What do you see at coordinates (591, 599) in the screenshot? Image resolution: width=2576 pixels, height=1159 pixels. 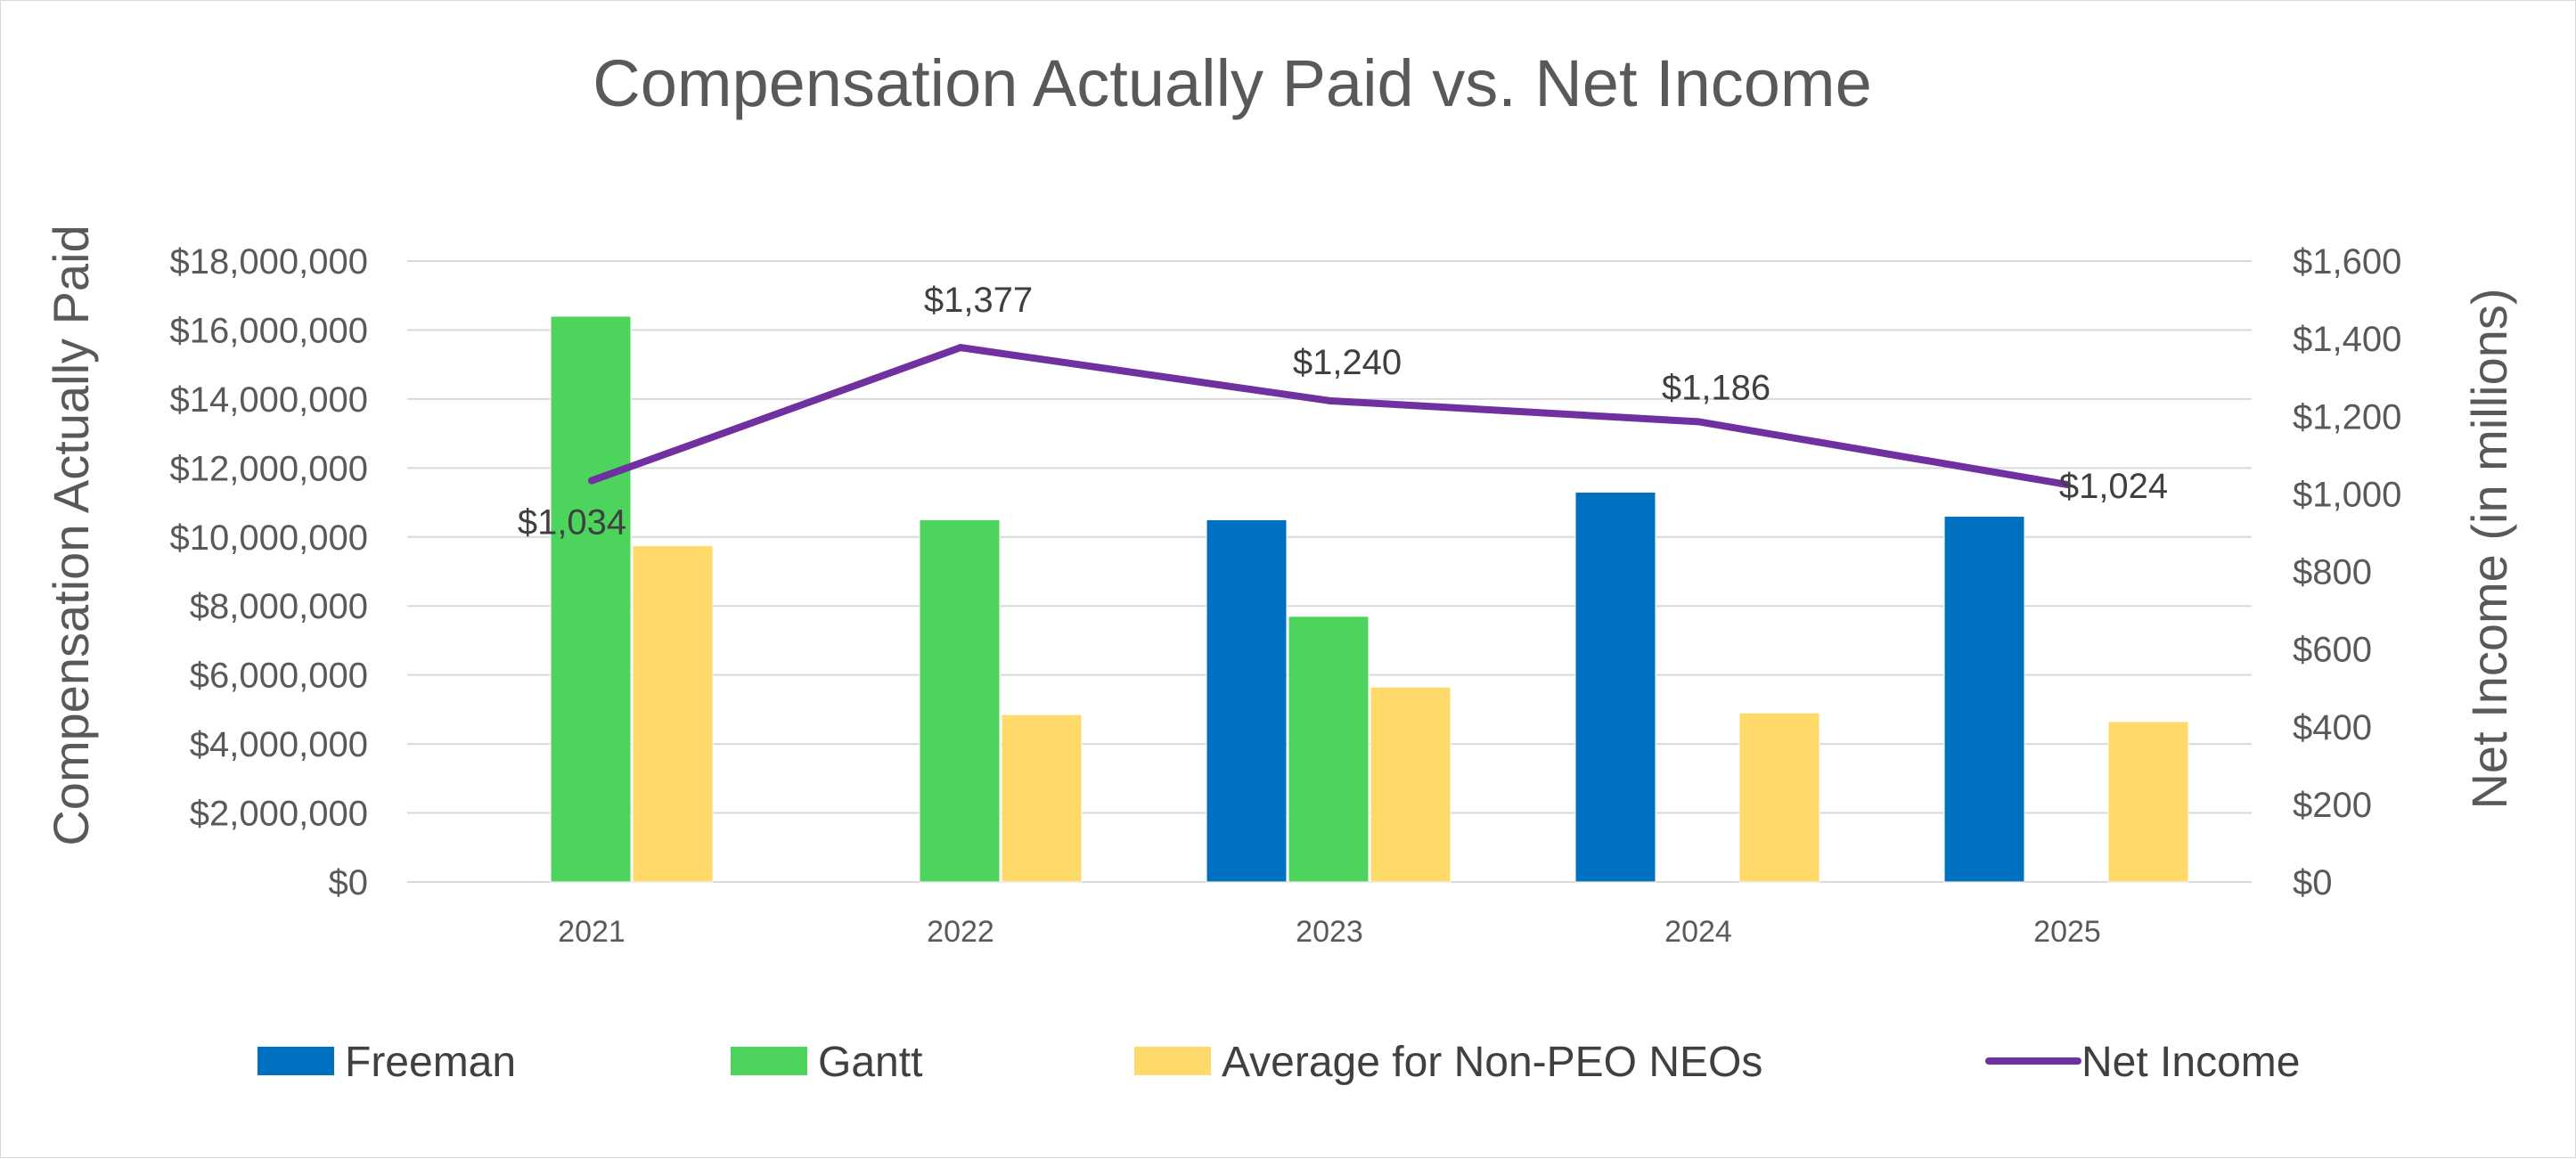 I see `bar-gantt-2021` at bounding box center [591, 599].